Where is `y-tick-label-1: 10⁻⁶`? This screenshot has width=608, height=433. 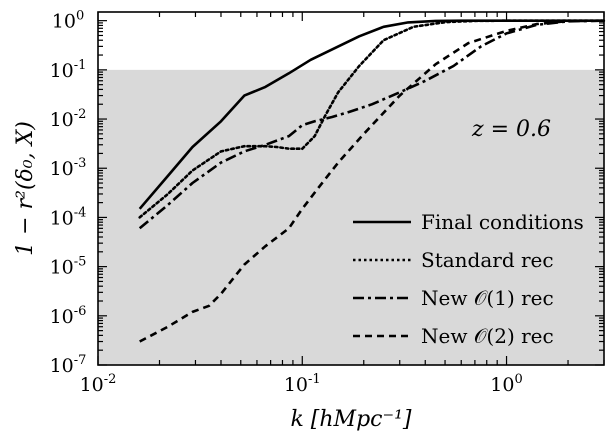 y-tick-label-1: 10⁻⁶ is located at coordinates (68, 316).